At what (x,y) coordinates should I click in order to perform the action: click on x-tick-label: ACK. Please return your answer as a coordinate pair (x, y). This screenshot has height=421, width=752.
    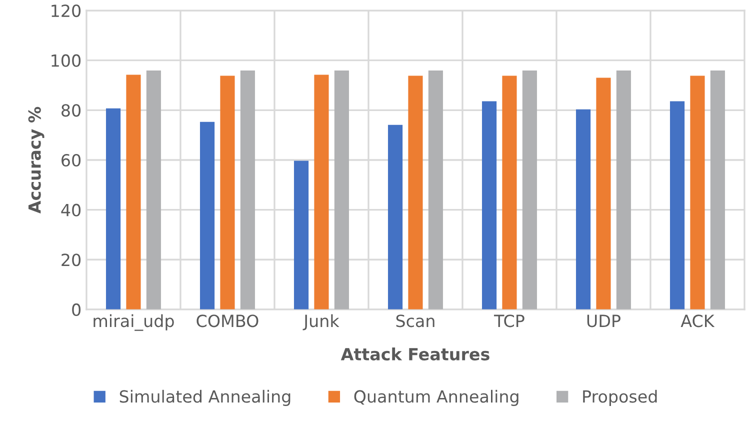
    Looking at the image, I should click on (697, 321).